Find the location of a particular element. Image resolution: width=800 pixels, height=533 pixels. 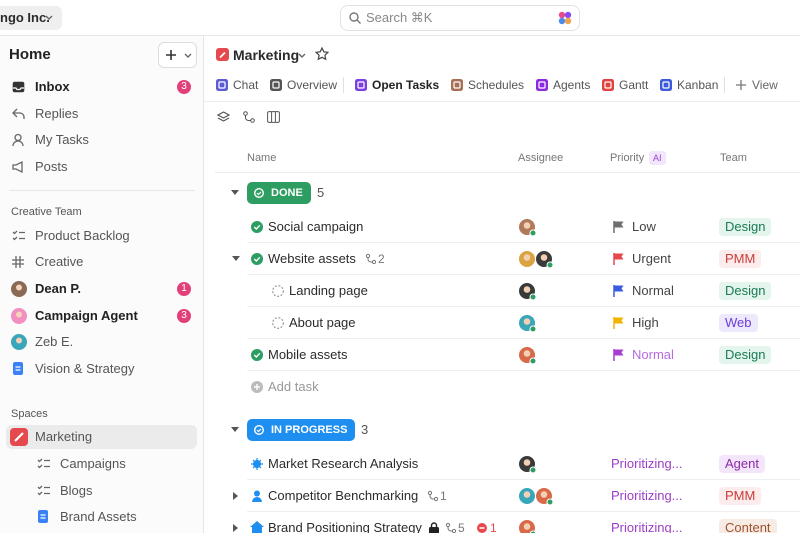

team-tag: Web is located at coordinates (738, 323).